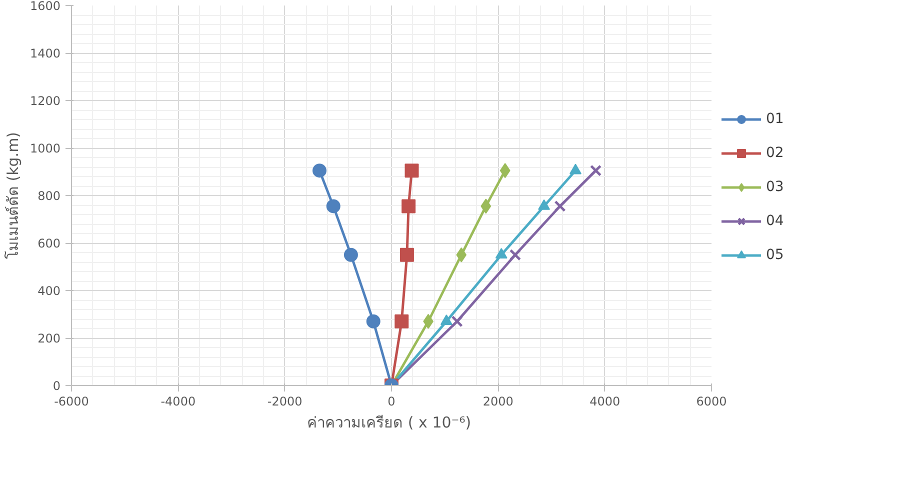 Image resolution: width=904 pixels, height=492 pixels. I want to click on x-tick-label: 2000, so click(498, 401).